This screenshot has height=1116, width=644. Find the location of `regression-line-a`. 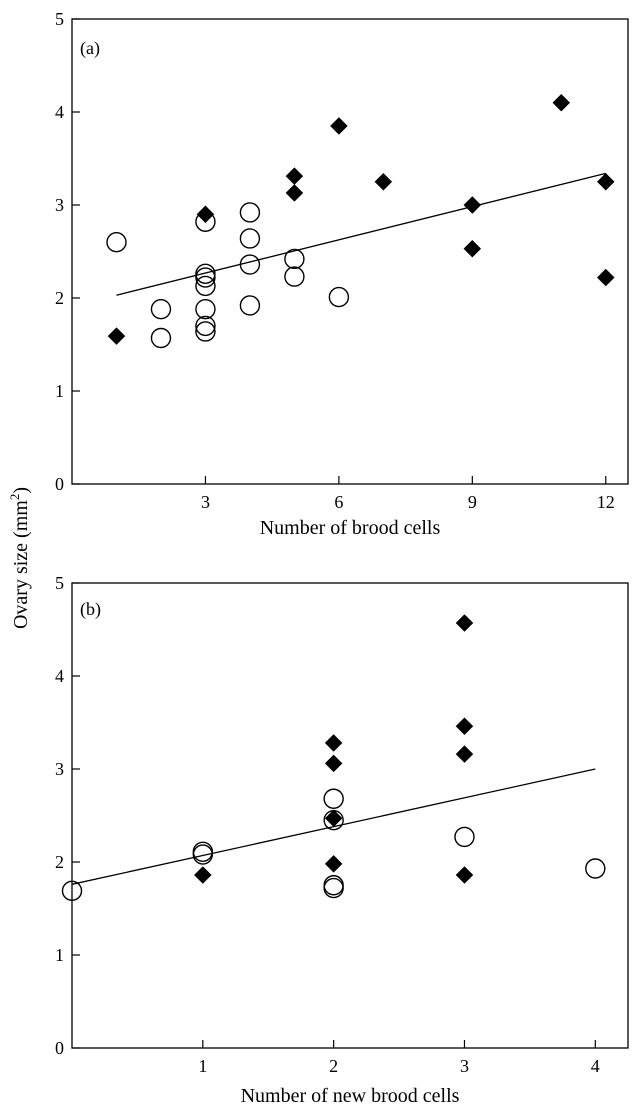

regression-line-a is located at coordinates (361, 234).